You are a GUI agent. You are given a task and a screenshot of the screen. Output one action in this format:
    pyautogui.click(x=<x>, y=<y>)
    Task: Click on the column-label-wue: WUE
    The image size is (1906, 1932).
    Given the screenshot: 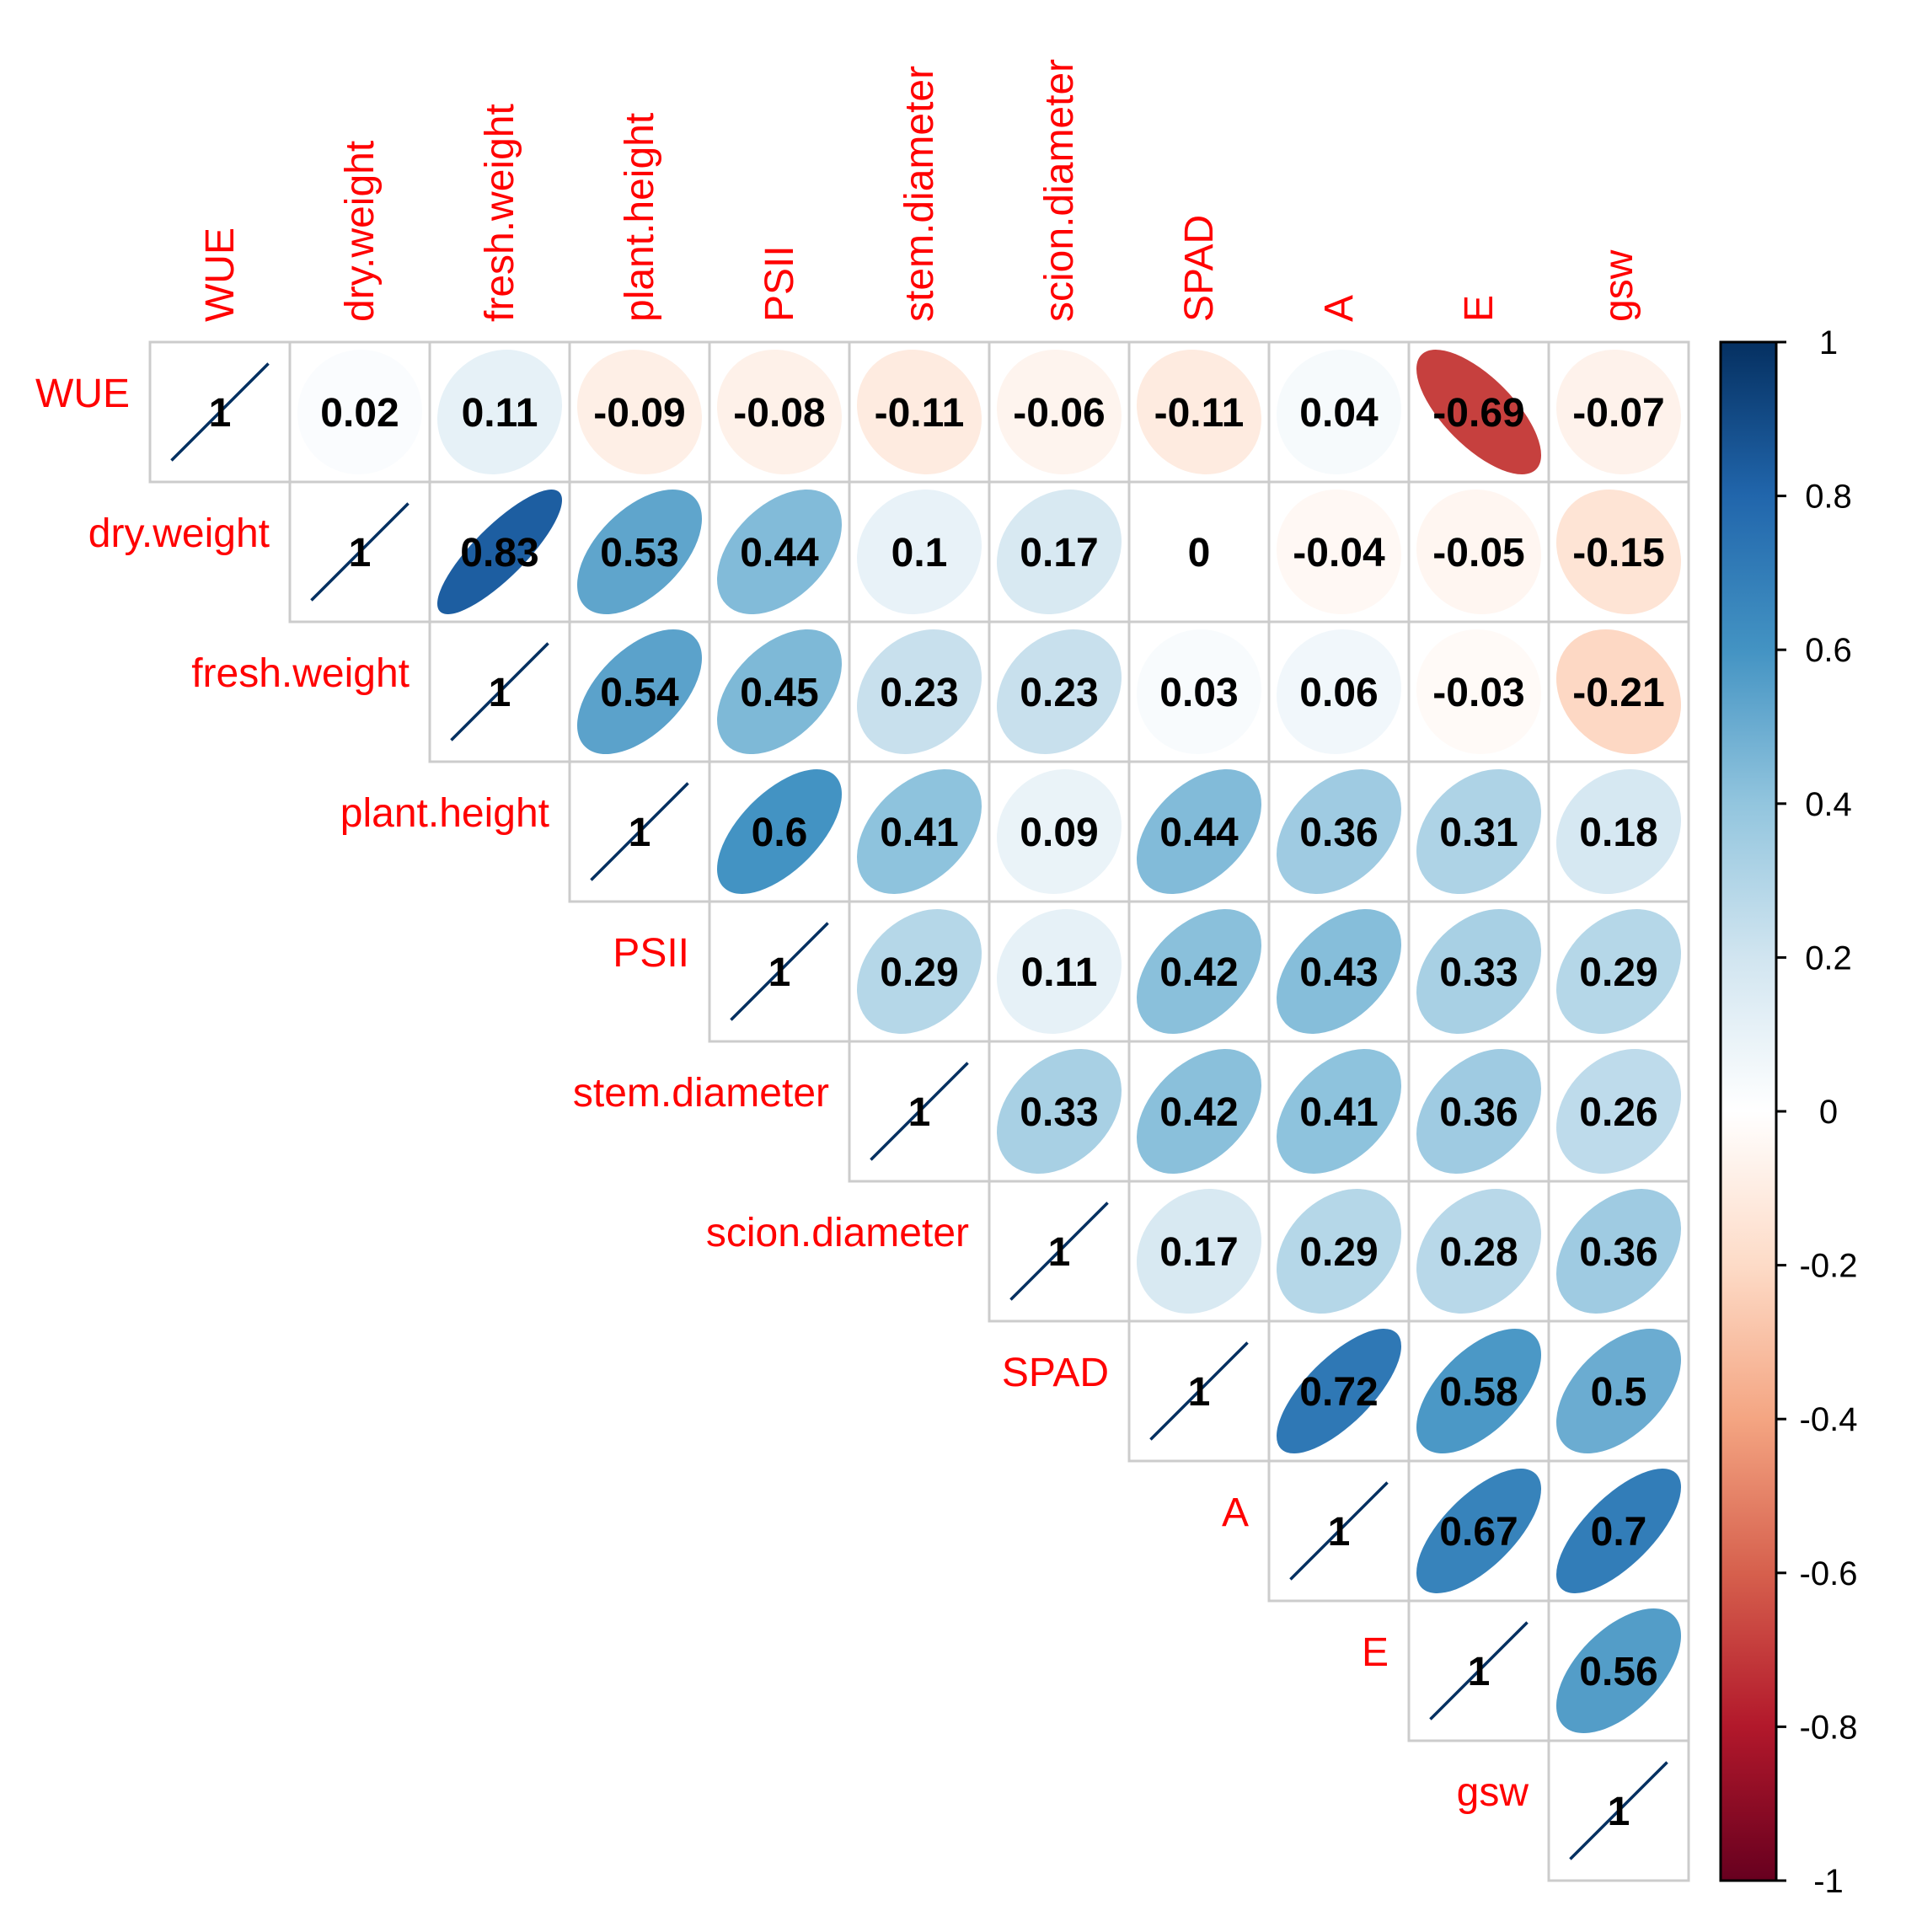 What is the action you would take?
    pyautogui.click(x=221, y=274)
    